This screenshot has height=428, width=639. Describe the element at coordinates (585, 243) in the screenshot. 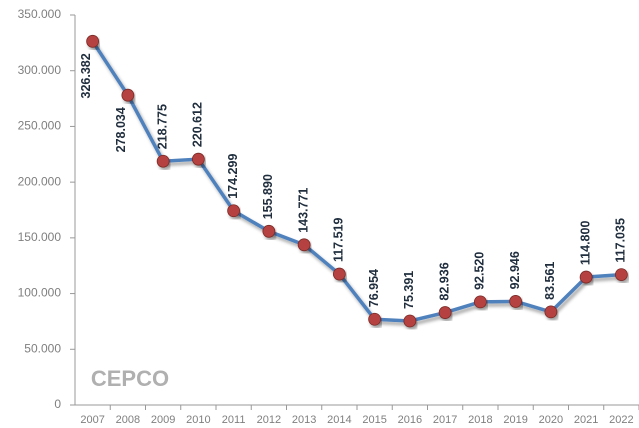

I see `value-label: 114.800` at that location.